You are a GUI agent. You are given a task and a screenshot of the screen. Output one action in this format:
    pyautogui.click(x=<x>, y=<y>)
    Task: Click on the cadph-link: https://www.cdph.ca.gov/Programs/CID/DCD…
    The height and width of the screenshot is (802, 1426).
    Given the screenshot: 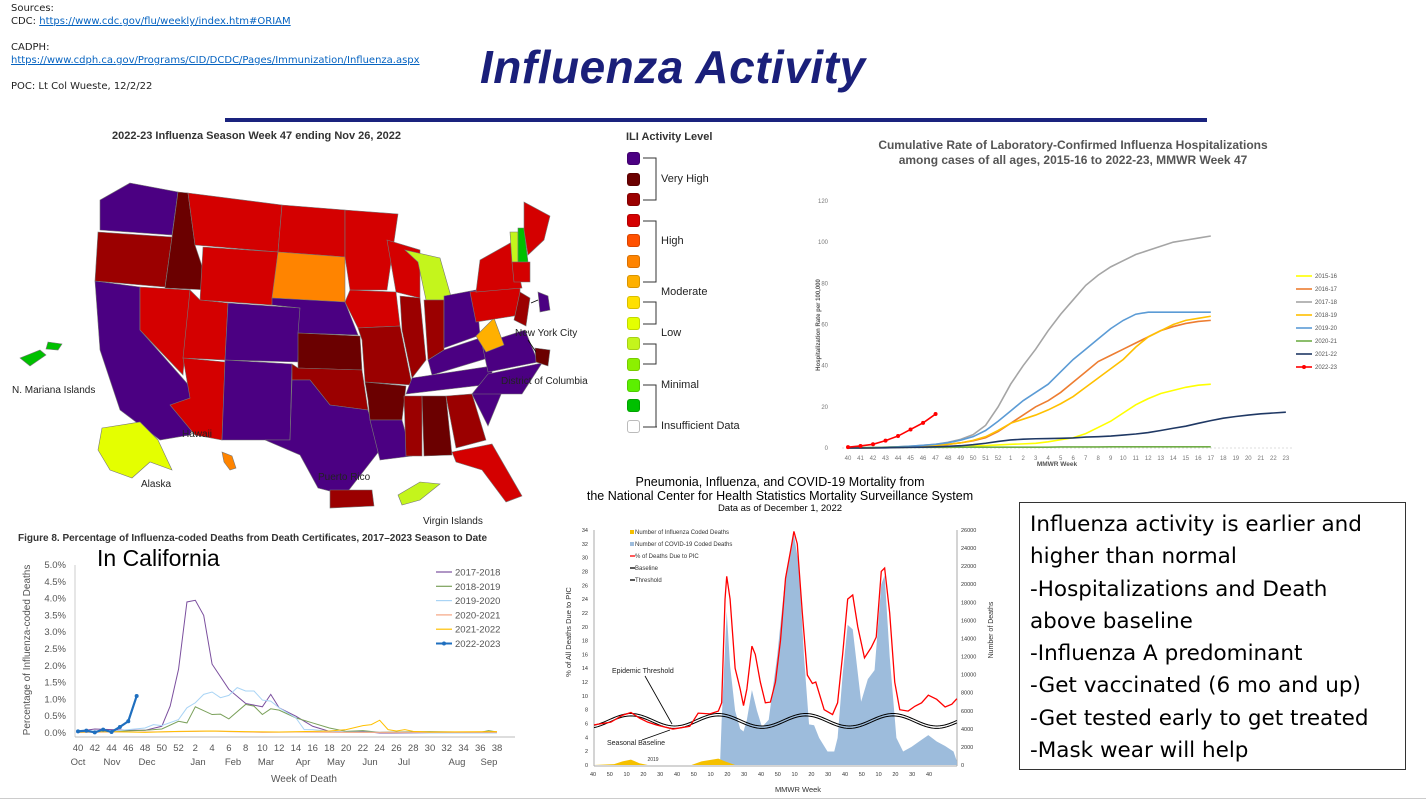 What is the action you would take?
    pyautogui.click(x=215, y=60)
    